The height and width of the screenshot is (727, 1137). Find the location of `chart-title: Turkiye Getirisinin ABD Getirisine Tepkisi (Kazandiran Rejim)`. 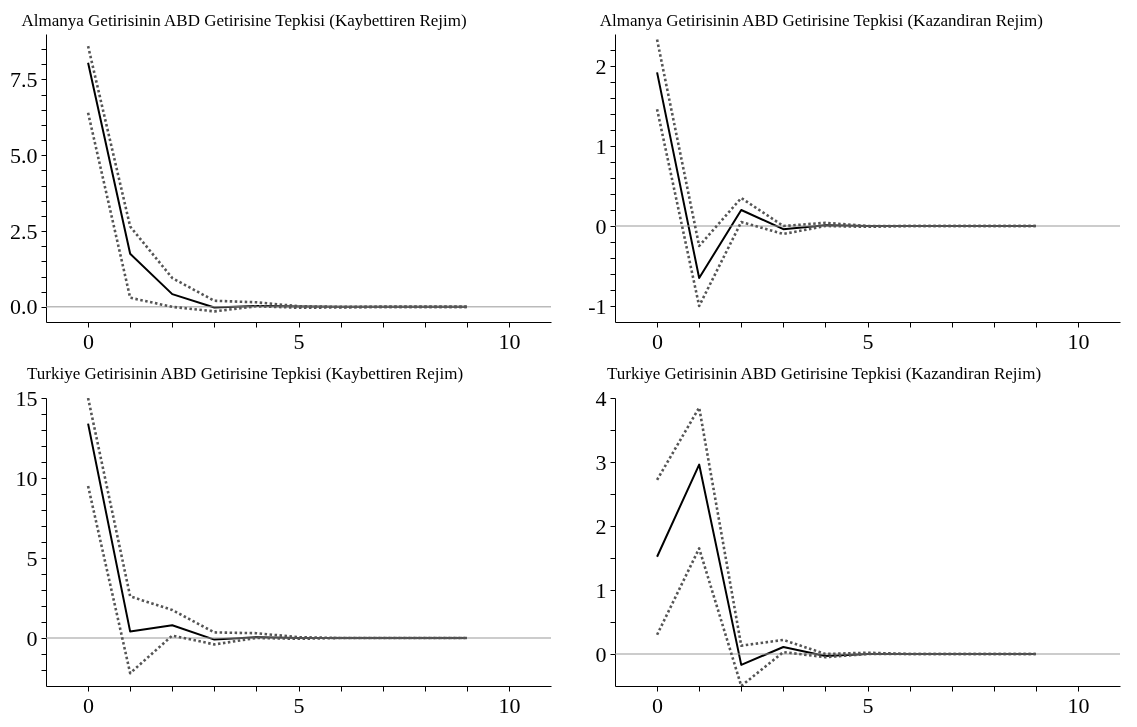

chart-title: Turkiye Getirisinin ABD Getirisine Tepkisi (Kazandiran Rejim) is located at coordinates (824, 373).